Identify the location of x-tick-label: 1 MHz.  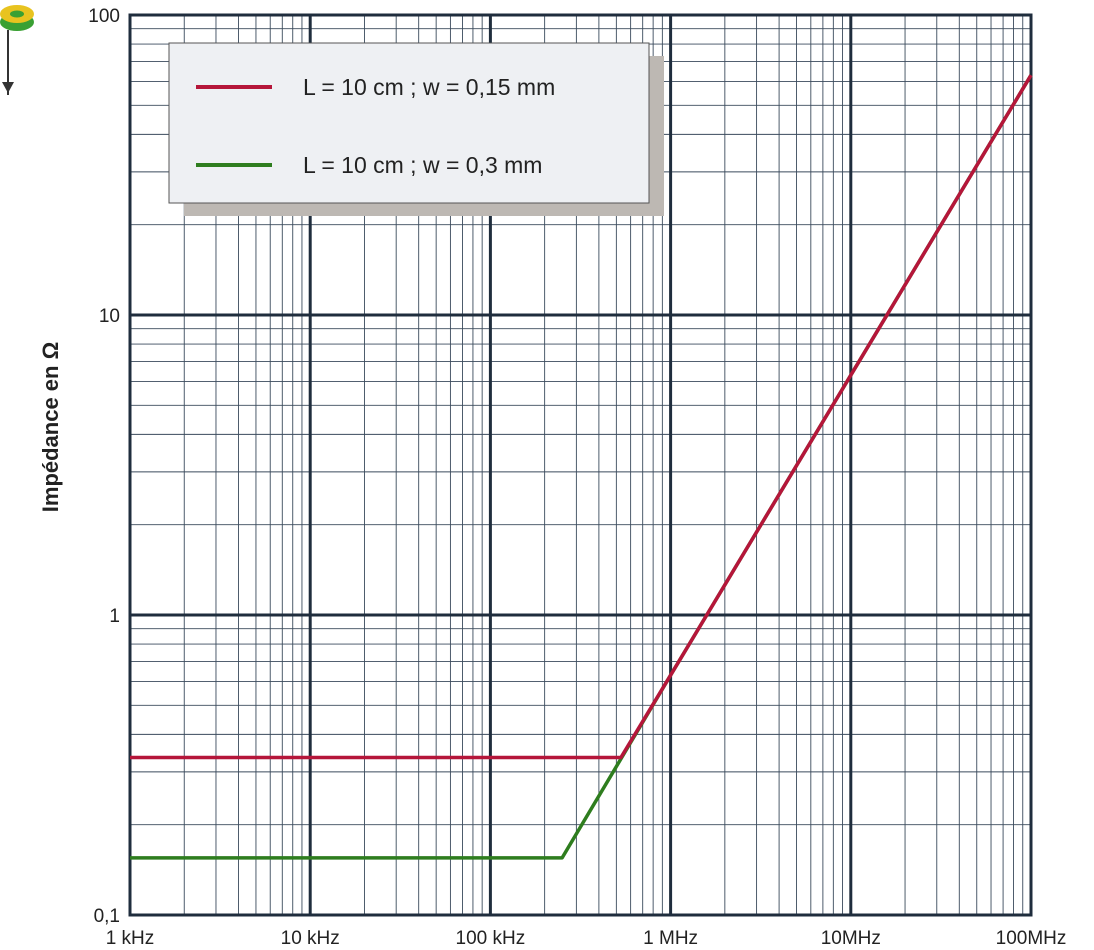
(670, 938).